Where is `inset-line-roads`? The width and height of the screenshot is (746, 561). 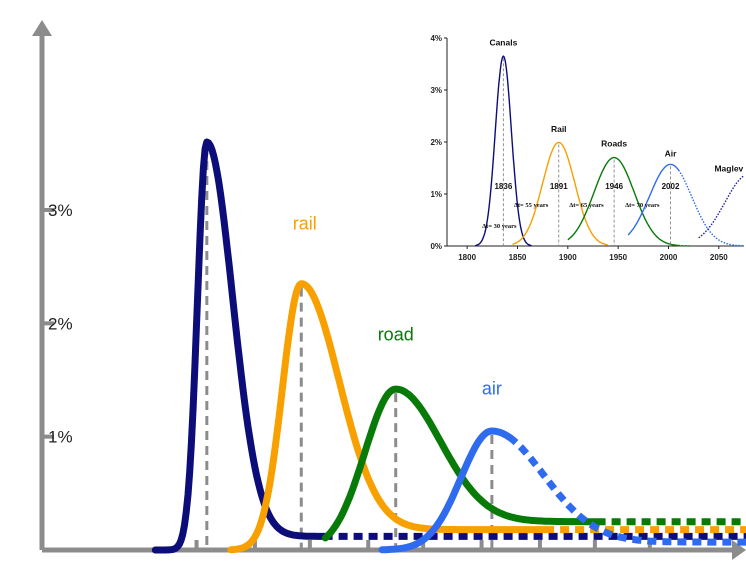 inset-line-roads is located at coordinates (623, 201).